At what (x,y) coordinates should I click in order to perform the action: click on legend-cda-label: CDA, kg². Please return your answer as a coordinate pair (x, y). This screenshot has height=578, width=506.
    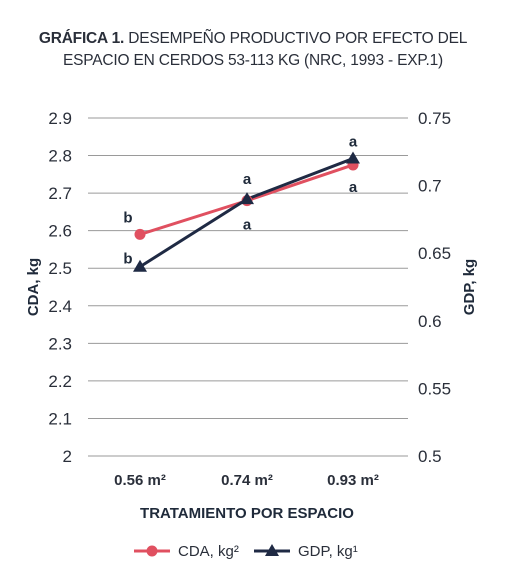
    Looking at the image, I should click on (208, 551).